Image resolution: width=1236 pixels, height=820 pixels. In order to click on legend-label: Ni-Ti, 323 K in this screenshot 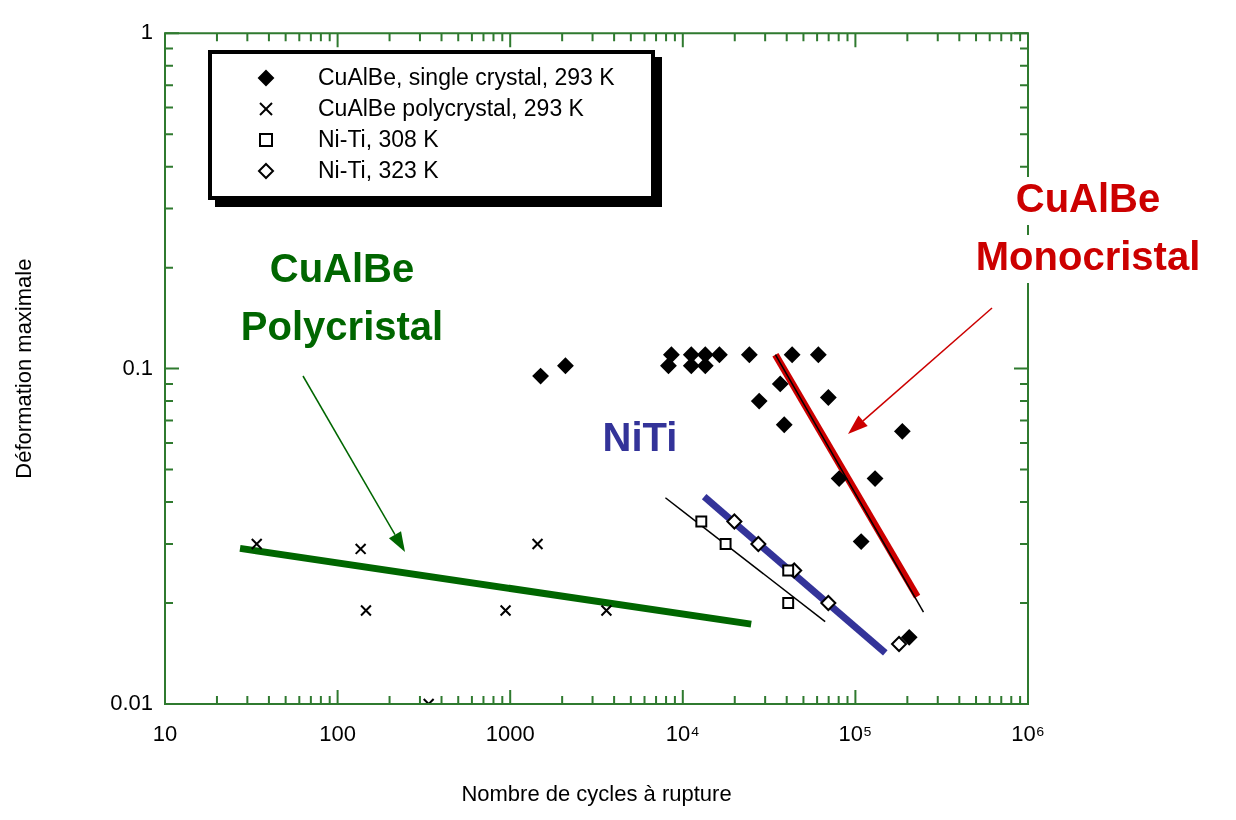, I will do `click(378, 170)`.